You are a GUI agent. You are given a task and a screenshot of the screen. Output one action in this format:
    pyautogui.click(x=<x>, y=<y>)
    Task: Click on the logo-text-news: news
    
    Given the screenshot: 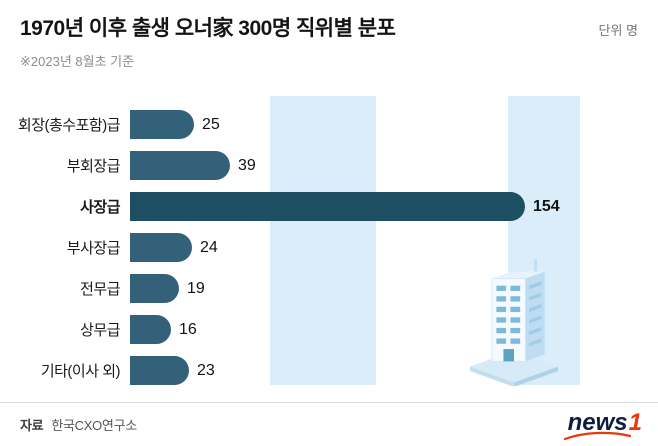 What is the action you would take?
    pyautogui.click(x=597, y=422)
    